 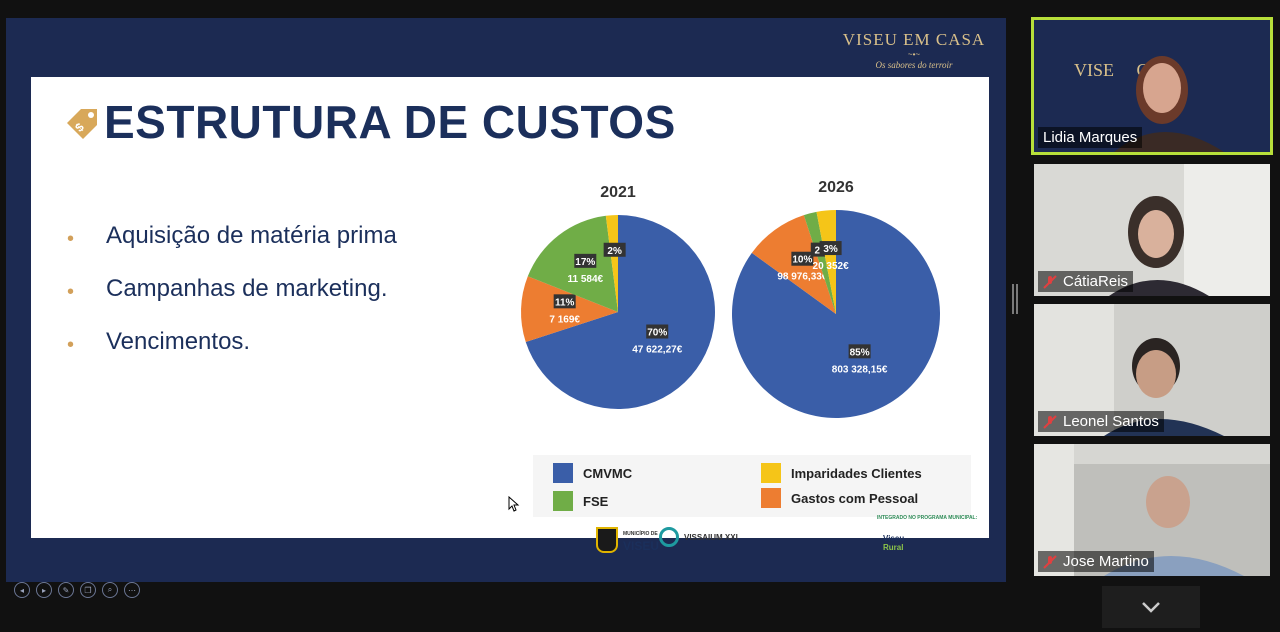 I want to click on value-label: 20 352€, so click(x=831, y=266).